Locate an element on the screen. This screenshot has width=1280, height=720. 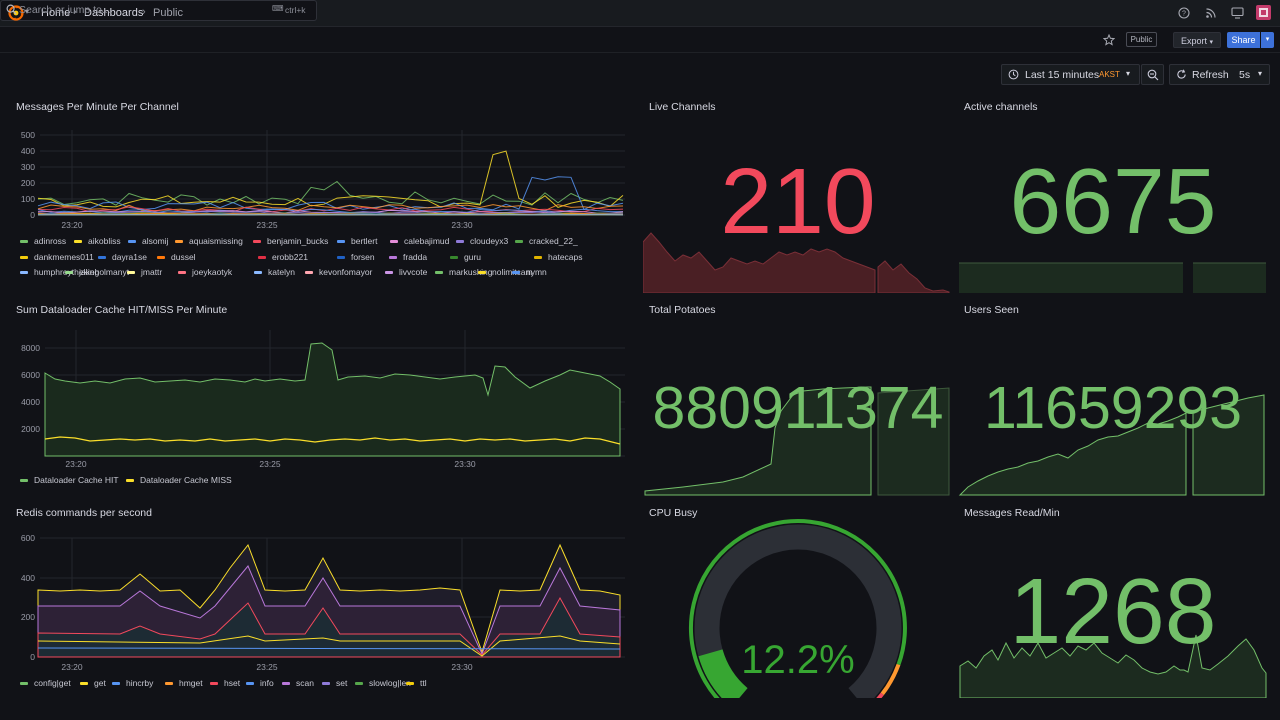
stat-value: 1268 is located at coordinates (1113, 611).